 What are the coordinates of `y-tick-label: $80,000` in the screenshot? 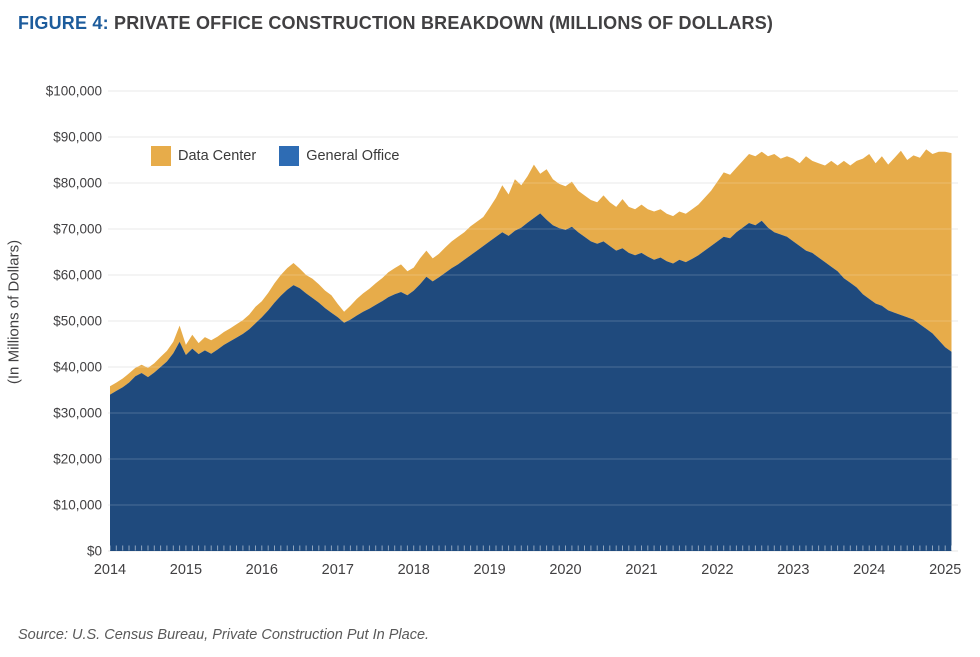 It's located at (77, 183).